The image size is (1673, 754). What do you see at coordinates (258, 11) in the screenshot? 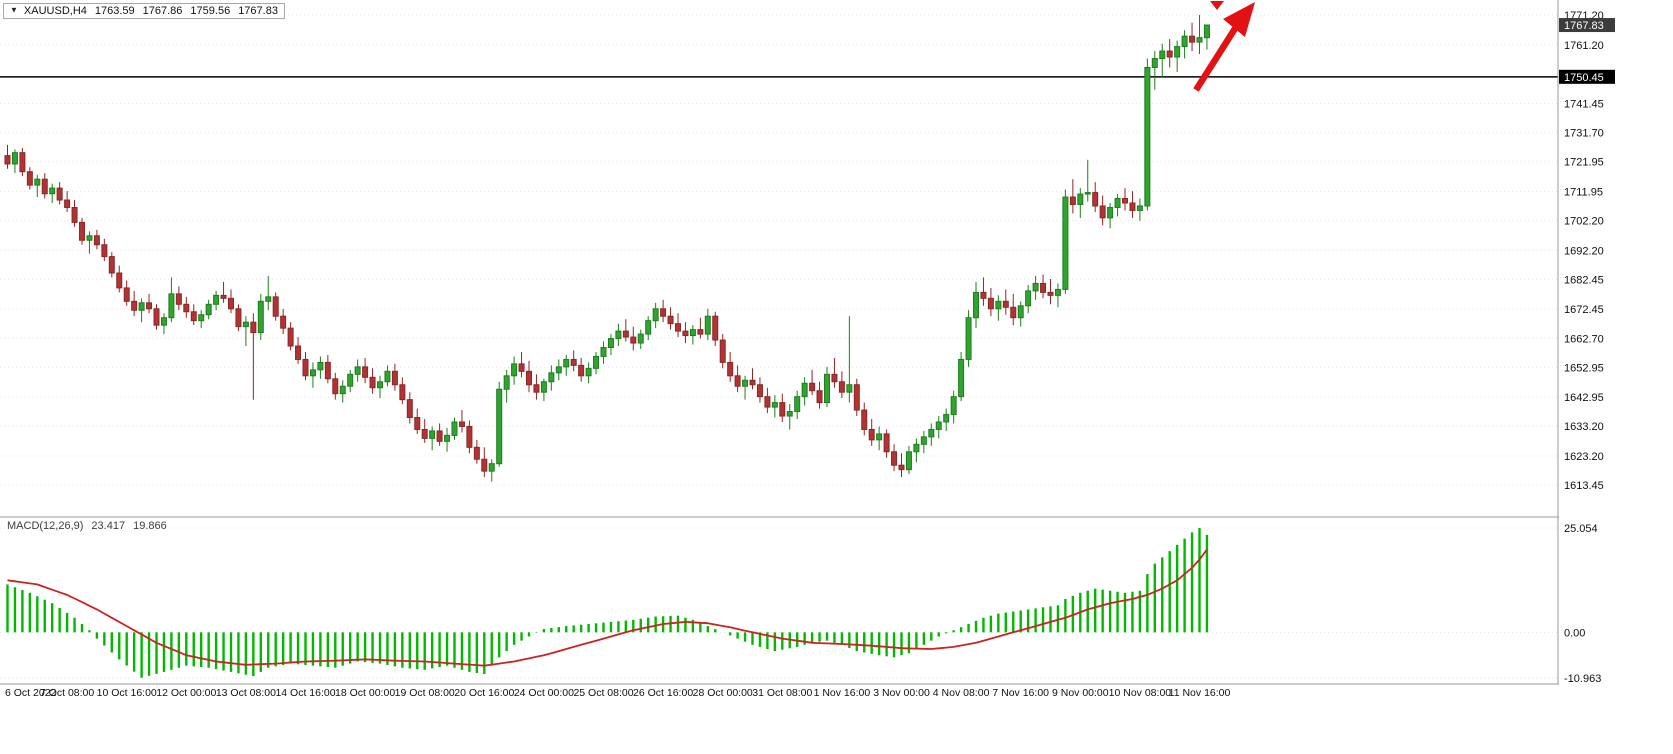
I see `ohlc-close: 1767.83` at bounding box center [258, 11].